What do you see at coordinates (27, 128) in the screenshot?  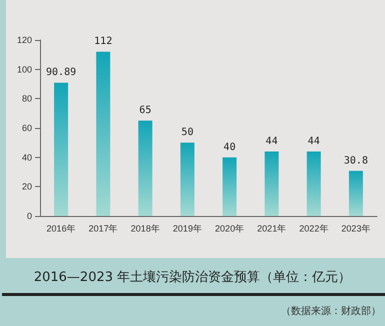 I see `y-tick-label: 60` at bounding box center [27, 128].